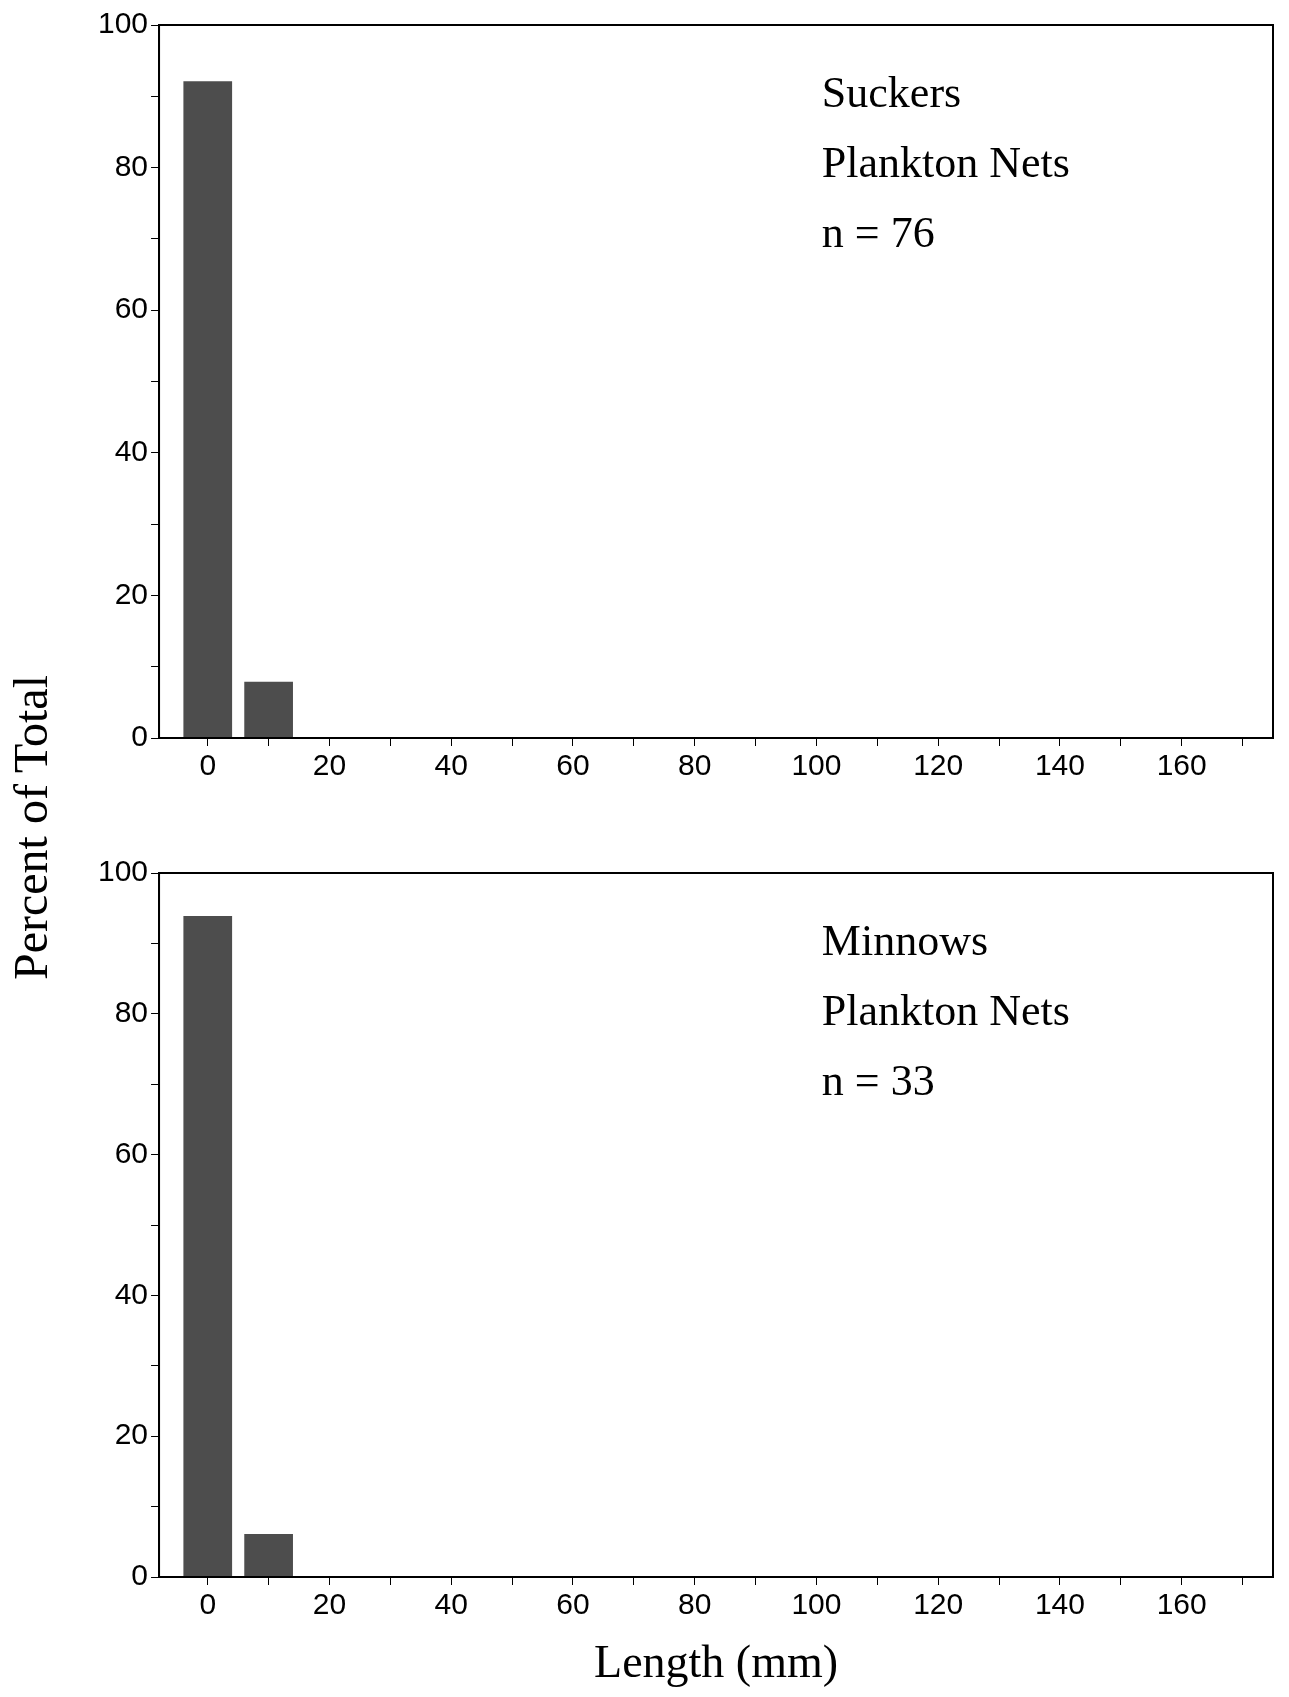 This screenshot has width=1289, height=1697. I want to click on annotation: n = 76, so click(878, 232).